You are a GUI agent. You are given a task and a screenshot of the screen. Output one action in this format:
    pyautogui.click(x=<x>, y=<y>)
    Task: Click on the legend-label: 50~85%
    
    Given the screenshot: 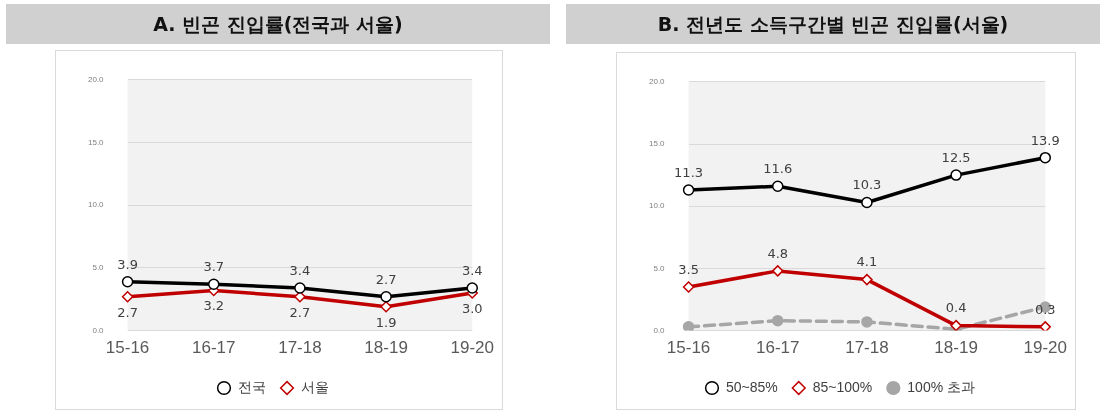 What is the action you would take?
    pyautogui.click(x=751, y=386)
    